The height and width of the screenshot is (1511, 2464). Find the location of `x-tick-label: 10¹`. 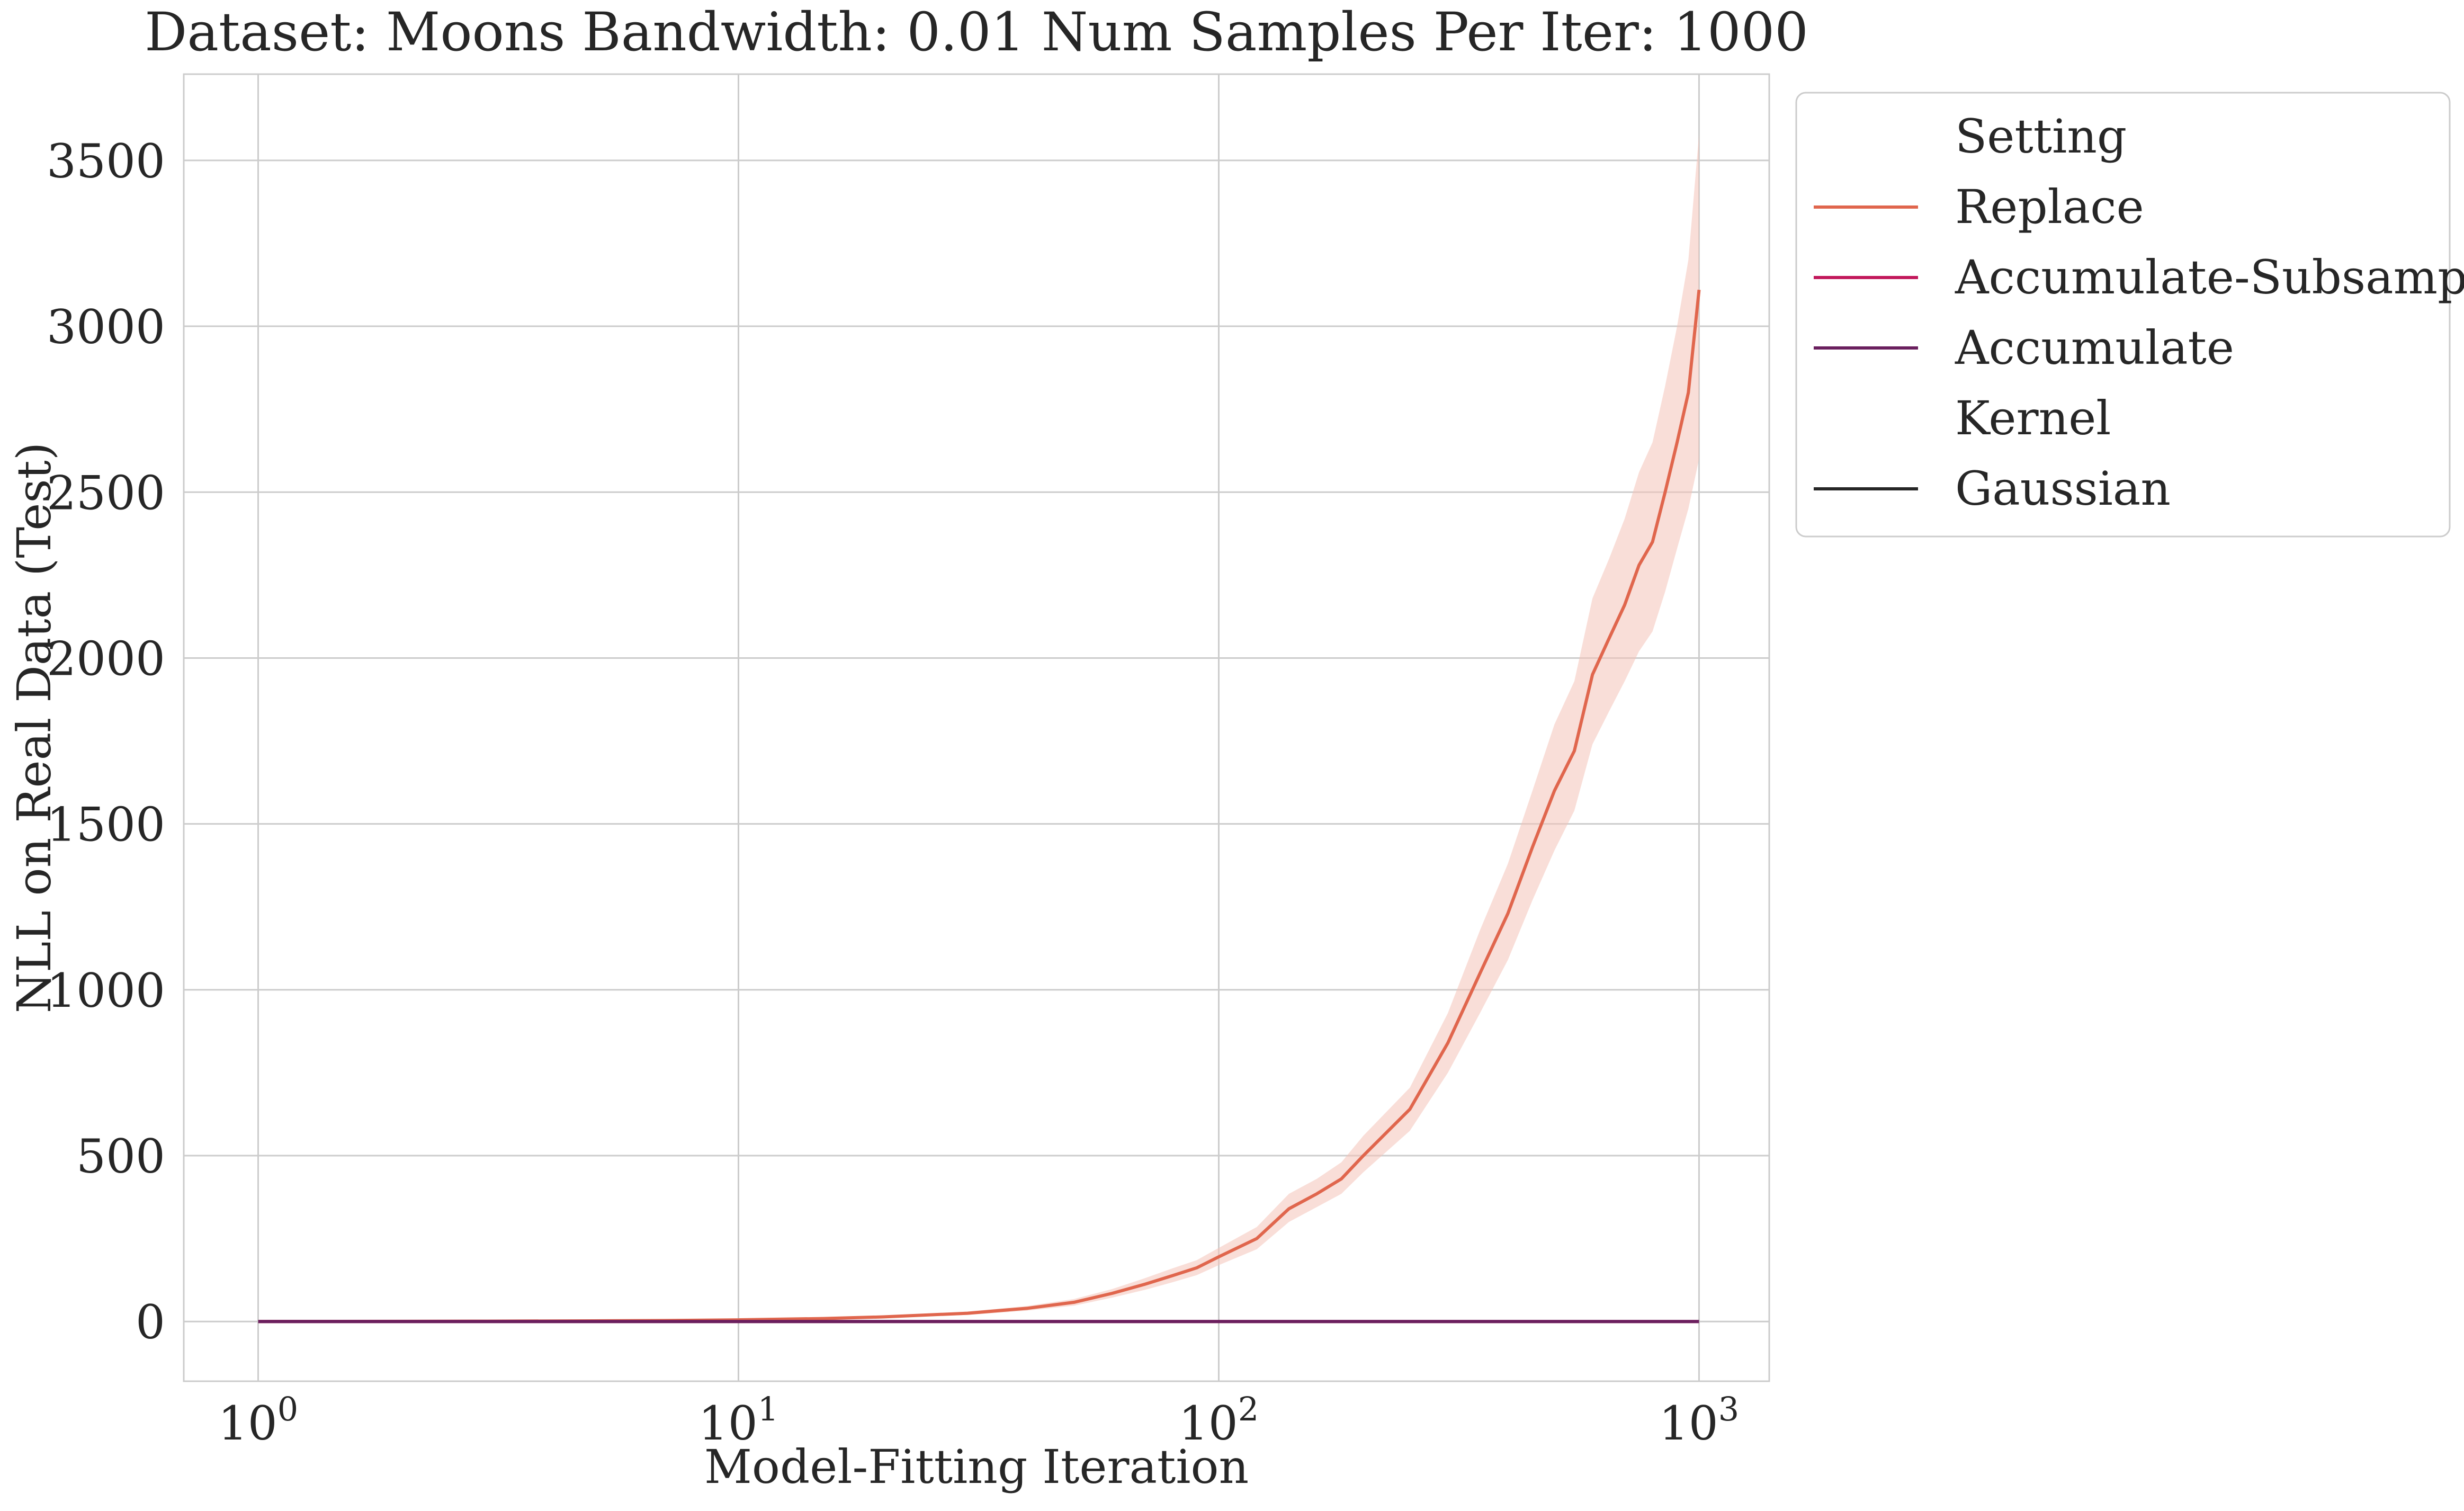

x-tick-label: 10¹ is located at coordinates (738, 1421).